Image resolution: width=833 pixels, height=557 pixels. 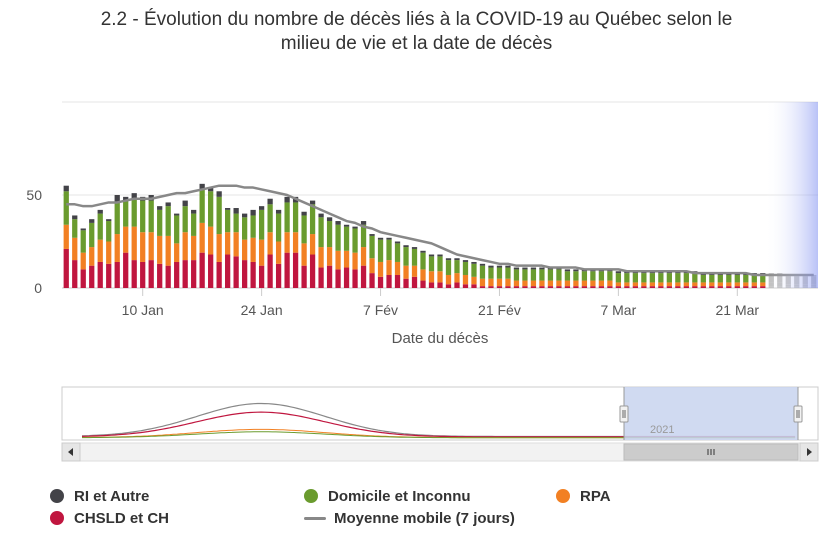 What do you see at coordinates (798, 414) in the screenshot?
I see `navigator-right-handle` at bounding box center [798, 414].